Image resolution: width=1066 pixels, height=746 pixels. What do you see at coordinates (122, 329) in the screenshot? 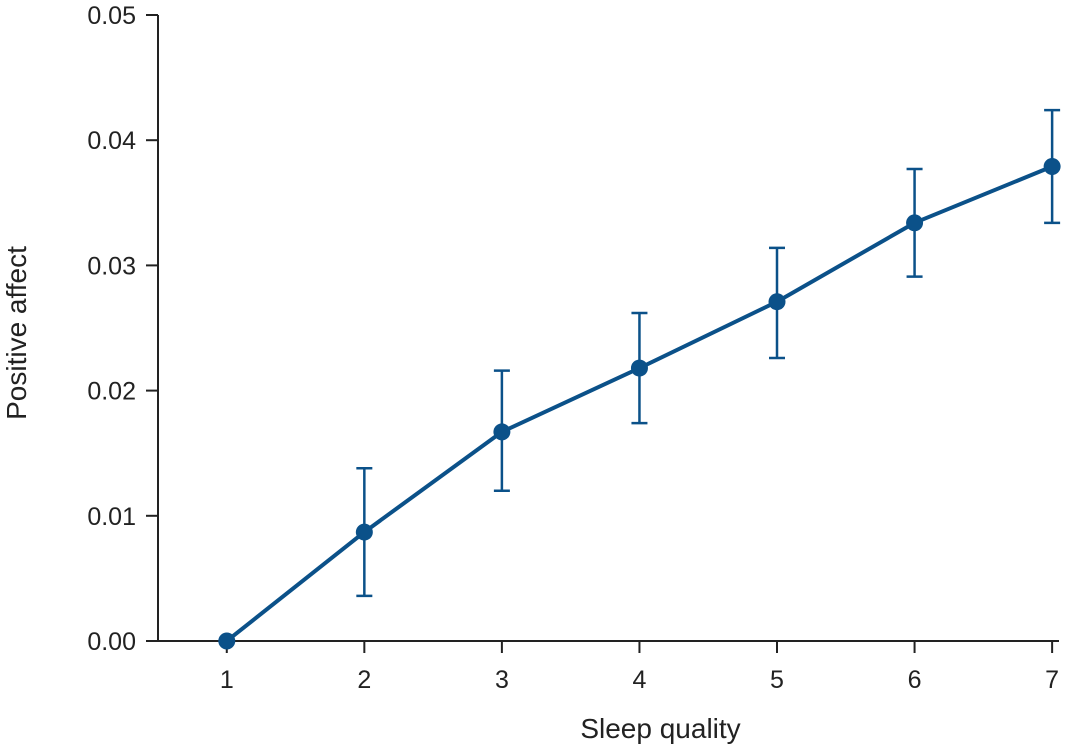
I see `y-ticks: 0.00 0.01 0.02 0.03 0.04 0.05` at bounding box center [122, 329].